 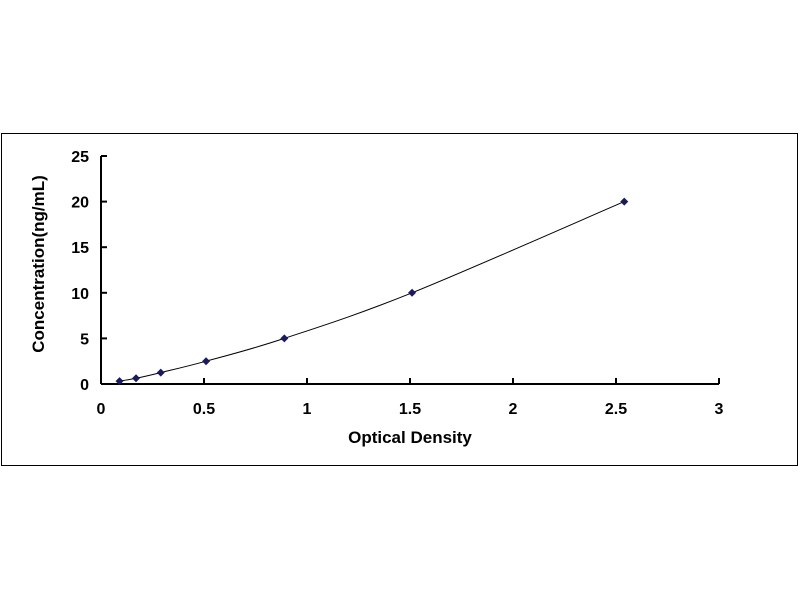 What do you see at coordinates (719, 409) in the screenshot?
I see `x-tick-label: 3` at bounding box center [719, 409].